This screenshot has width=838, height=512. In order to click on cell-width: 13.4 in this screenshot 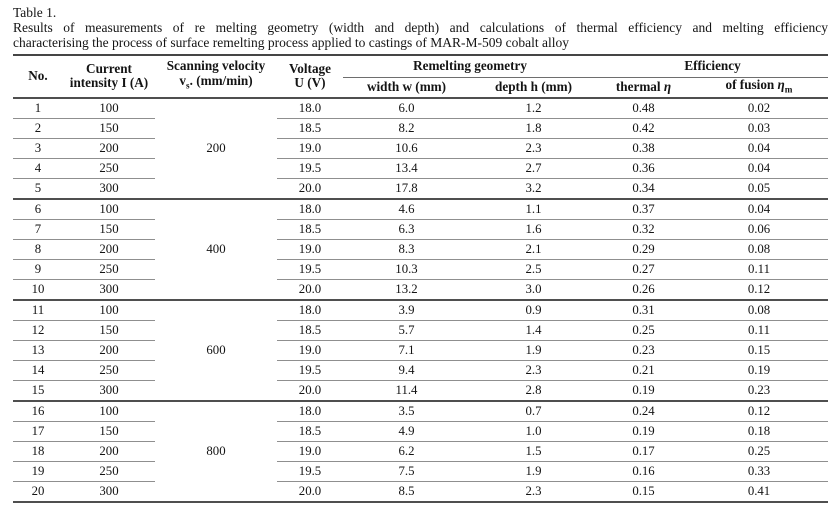, I will do `click(406, 168)`.